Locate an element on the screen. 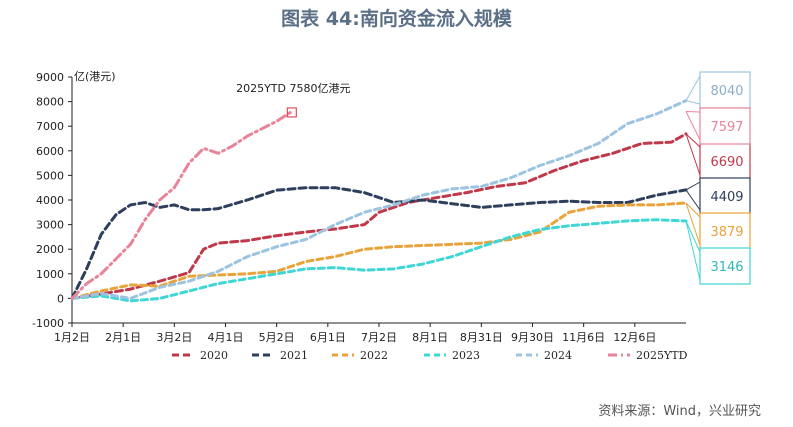 The width and height of the screenshot is (793, 427). legend: 2020 2021 2022 2023 2024 2025YTD is located at coordinates (430, 355).